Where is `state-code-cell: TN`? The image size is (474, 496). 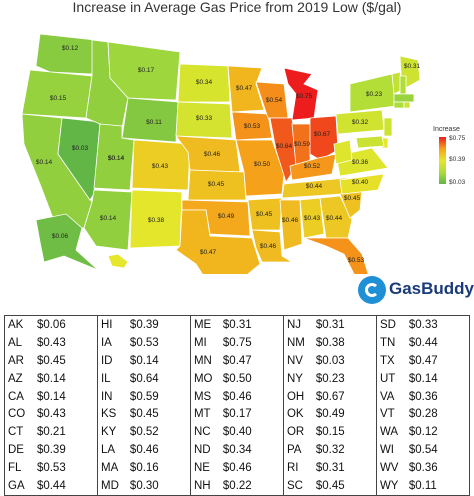
state-code-cell: TN is located at coordinates (387, 342).